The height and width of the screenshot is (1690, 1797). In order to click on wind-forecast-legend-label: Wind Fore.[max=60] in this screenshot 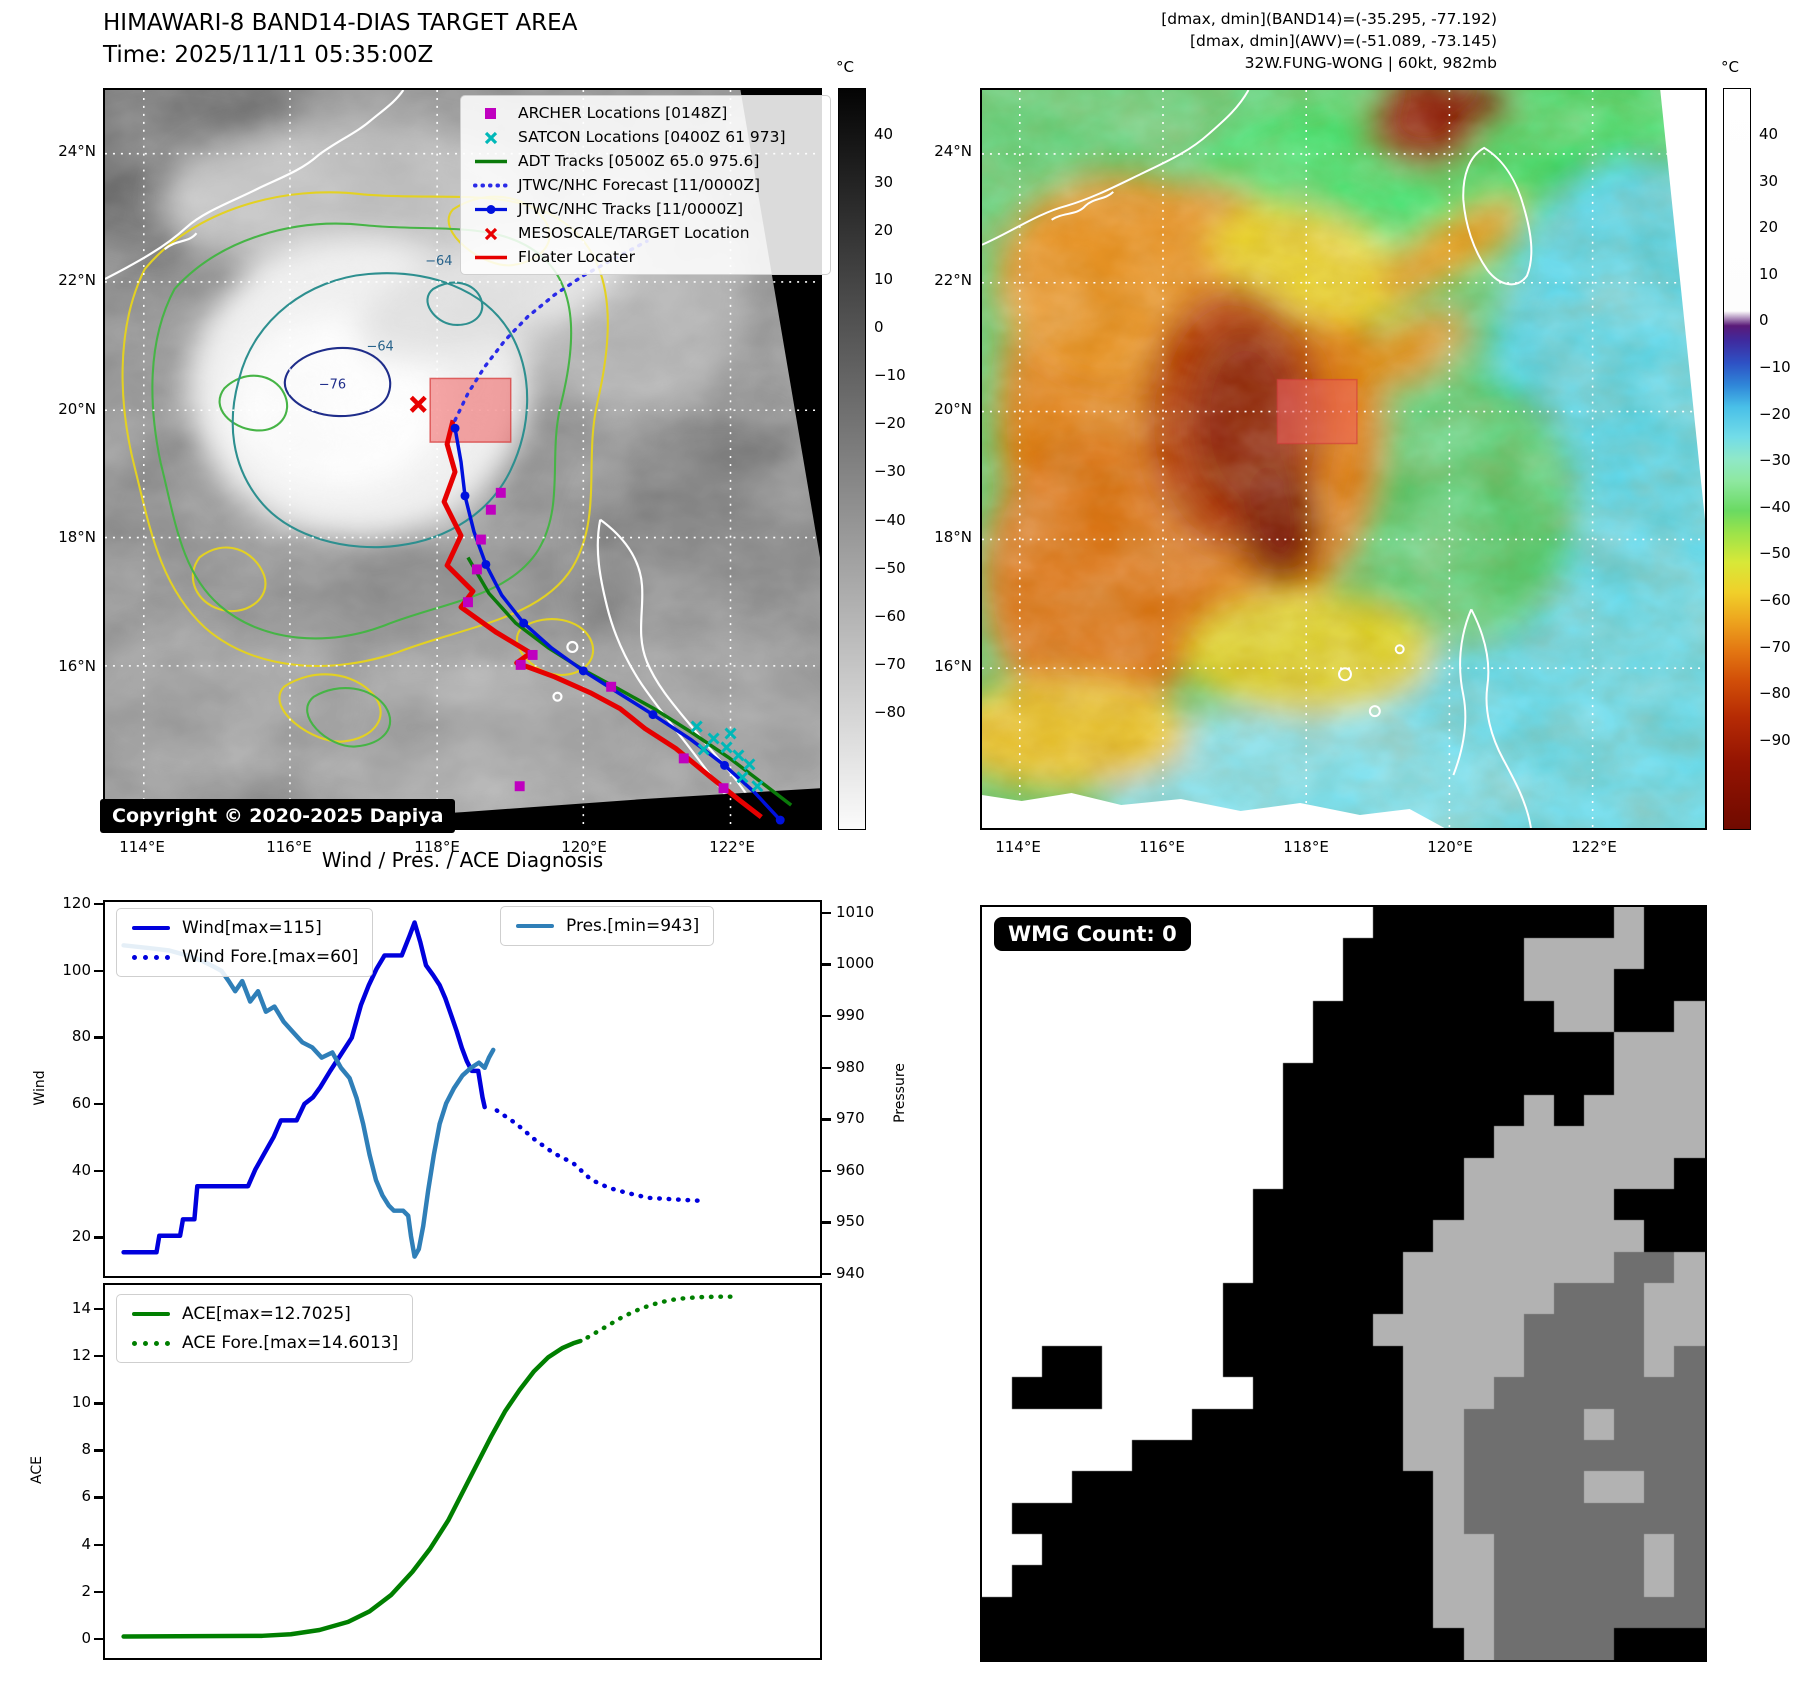, I will do `click(270, 957)`.